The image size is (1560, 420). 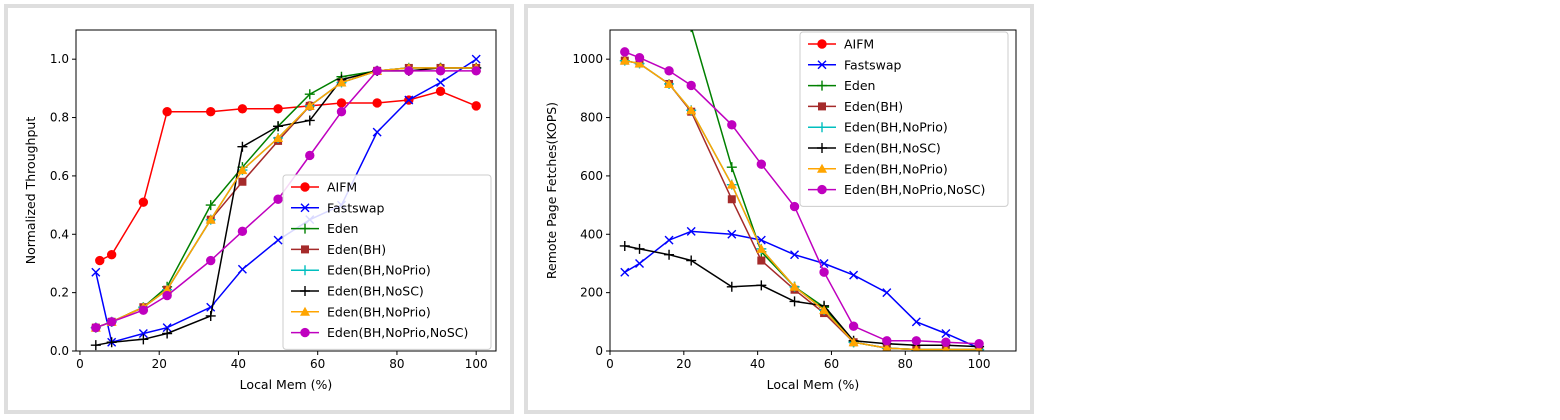 I want to click on x-tick-label: 40, so click(x=238, y=364).